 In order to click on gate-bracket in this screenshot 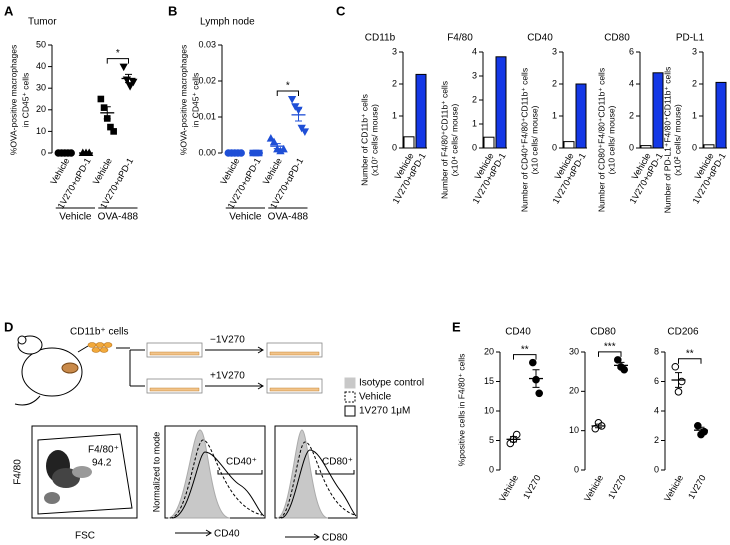, I will do `click(335, 472)`.